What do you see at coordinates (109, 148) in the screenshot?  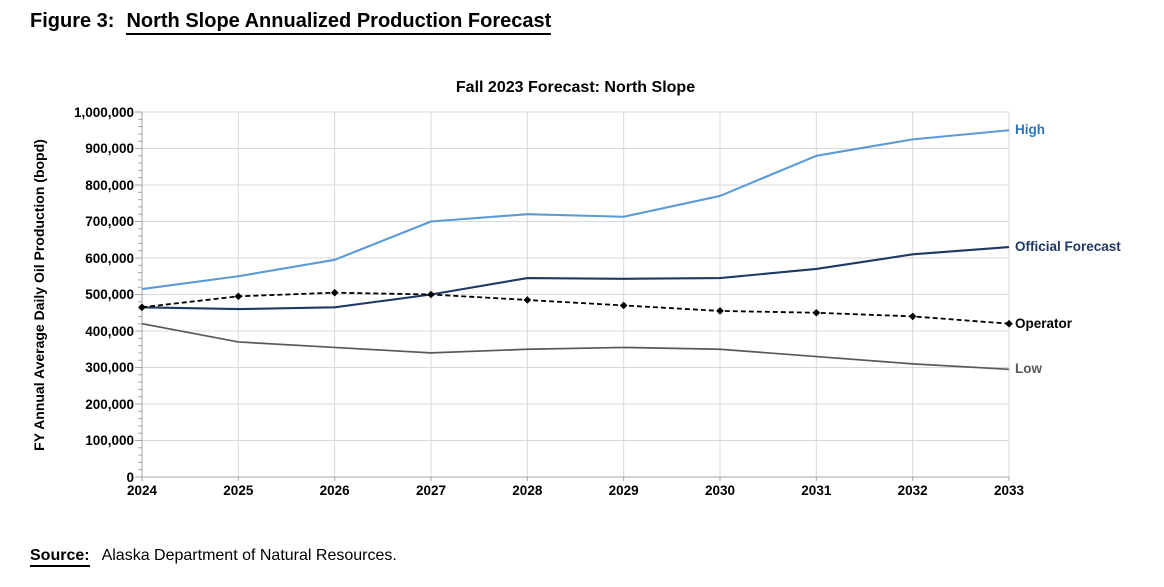 I see `y-tick-label: 900,000` at bounding box center [109, 148].